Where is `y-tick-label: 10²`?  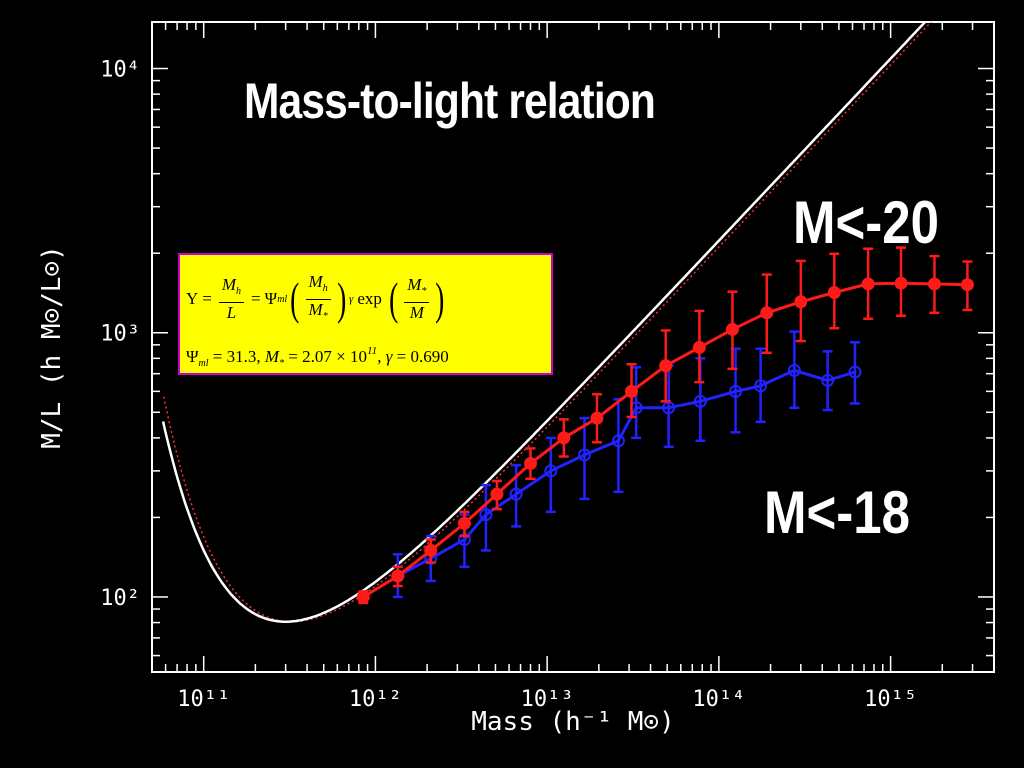 y-tick-label: 10² is located at coordinates (120, 598).